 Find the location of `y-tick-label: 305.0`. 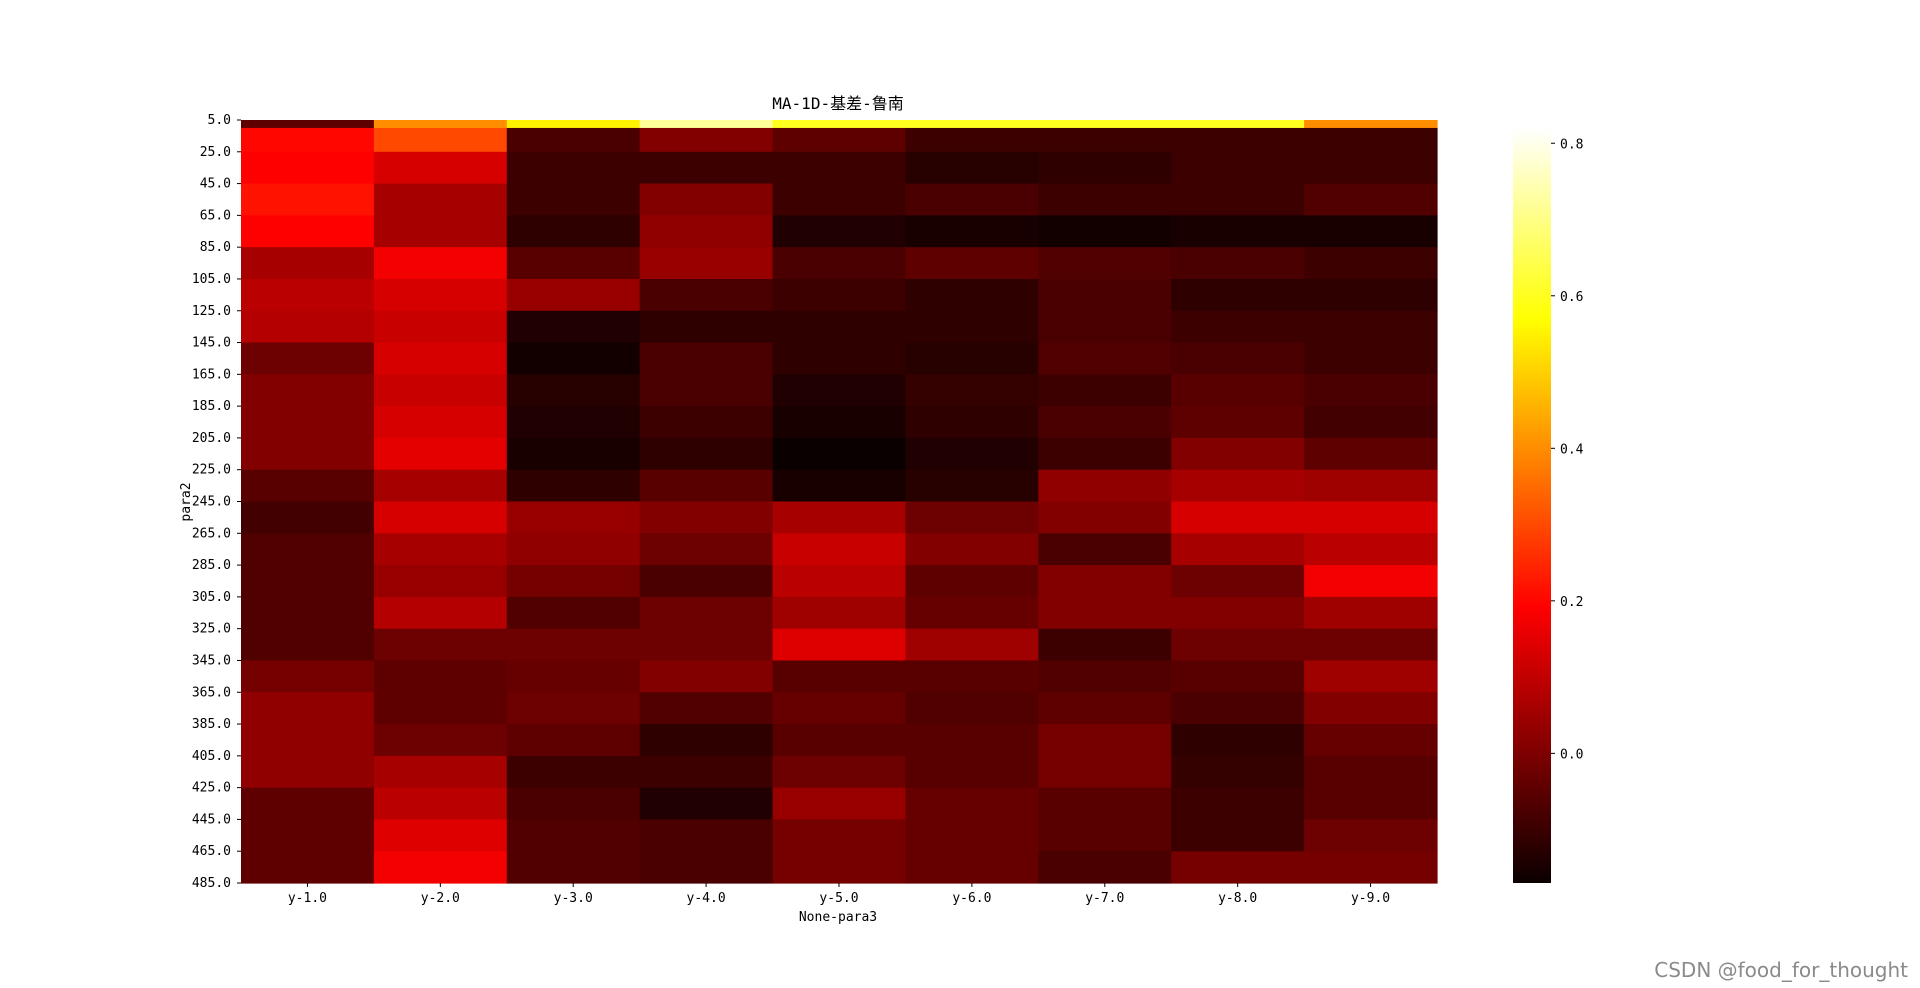

y-tick-label: 305.0 is located at coordinates (211, 597).